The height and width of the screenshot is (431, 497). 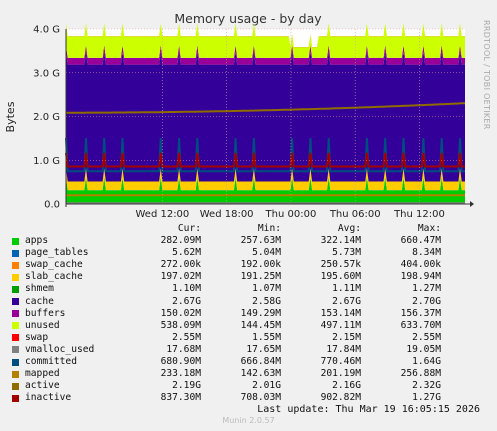 What do you see at coordinates (340, 362) in the screenshot?
I see `legend-avg-value: 770.46M` at bounding box center [340, 362].